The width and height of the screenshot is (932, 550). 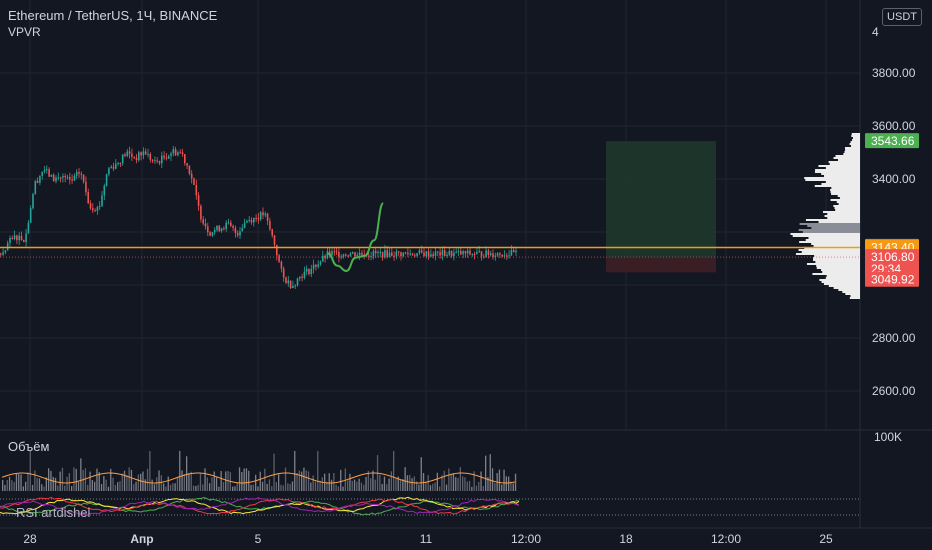 I want to click on target-zone, so click(x=661, y=199).